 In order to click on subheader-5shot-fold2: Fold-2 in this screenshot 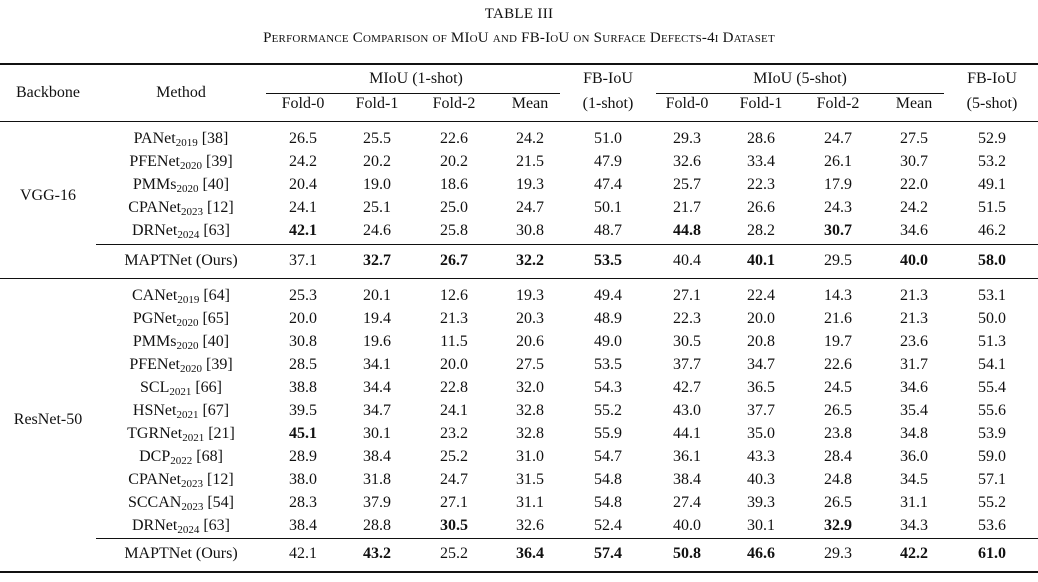, I will do `click(838, 103)`.